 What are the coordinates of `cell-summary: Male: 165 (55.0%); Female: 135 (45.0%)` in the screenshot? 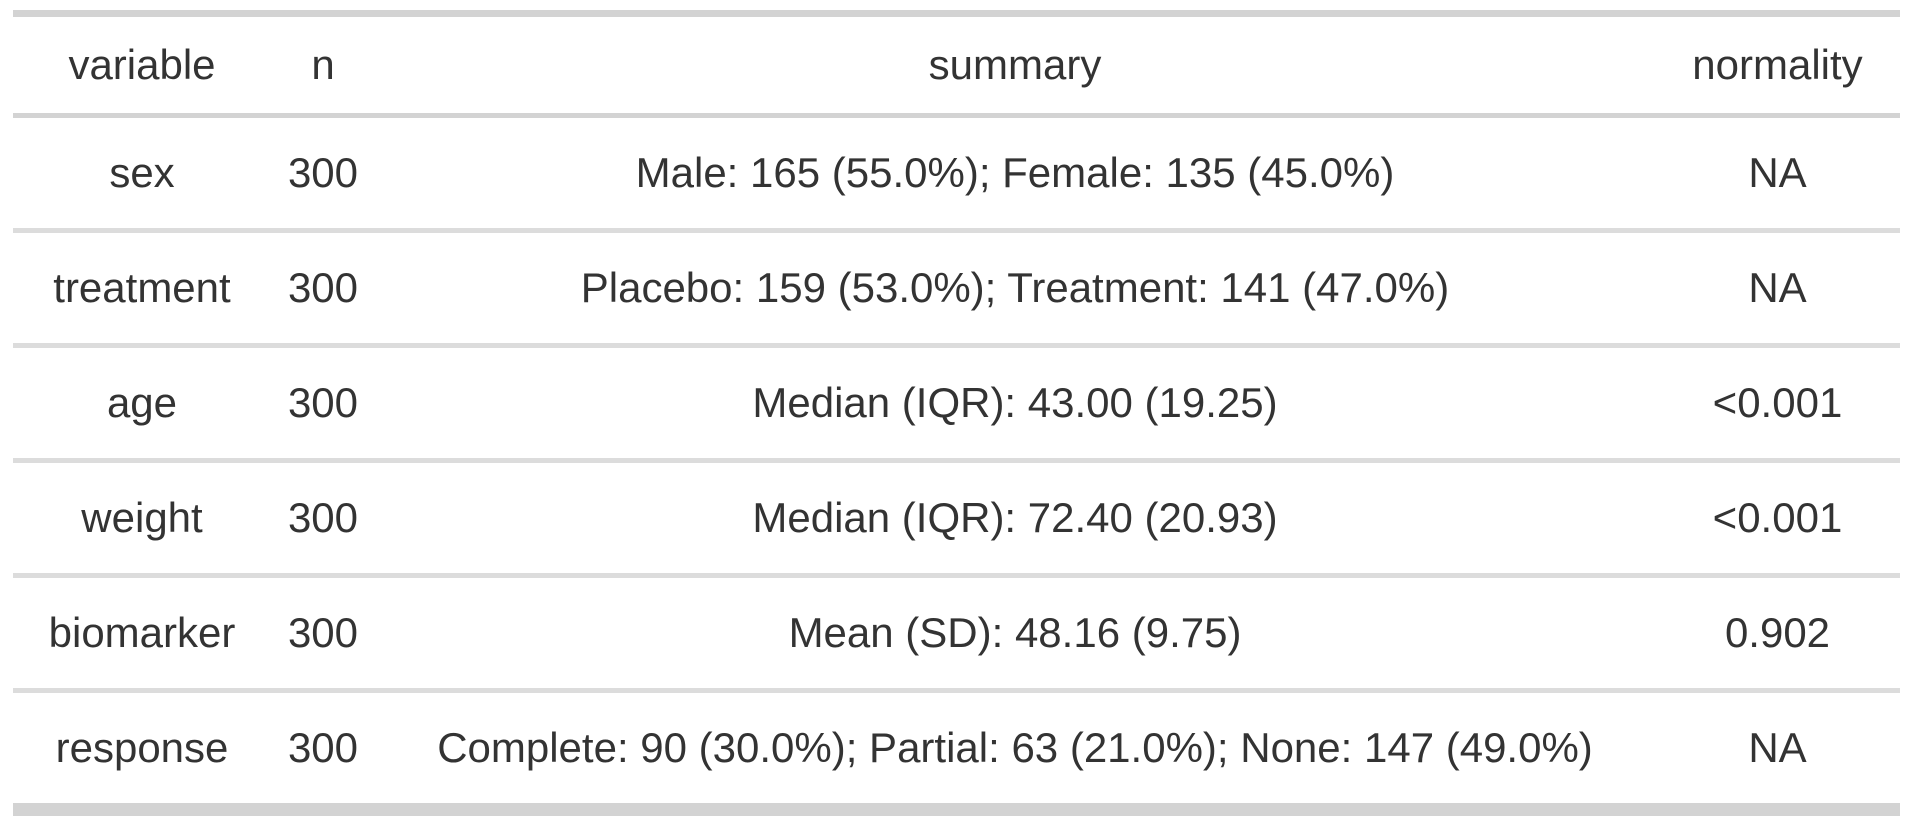 It's located at (1015, 172).